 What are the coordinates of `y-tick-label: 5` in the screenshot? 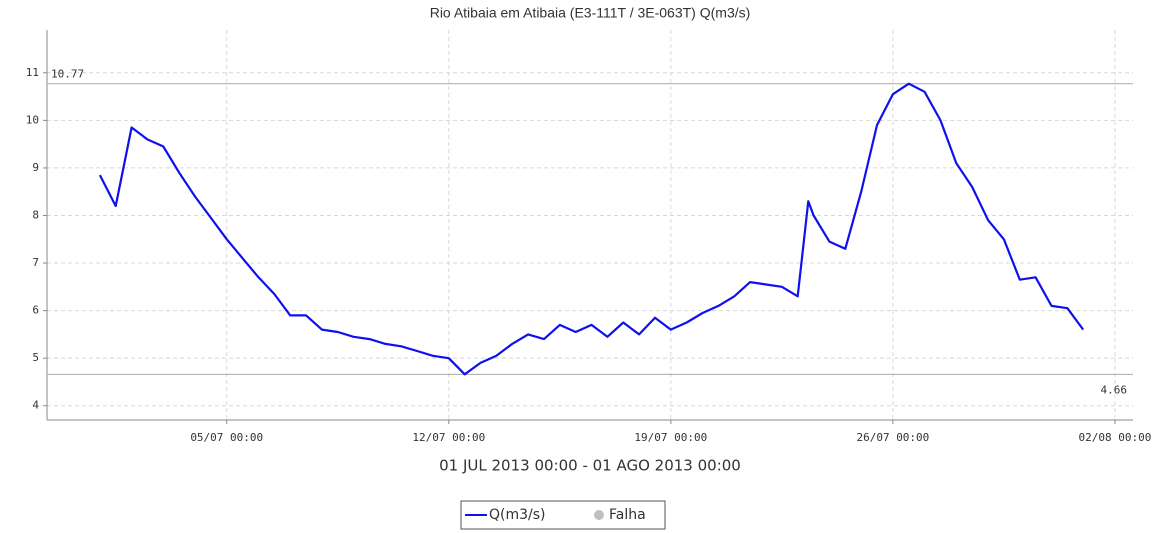 It's located at (35, 357).